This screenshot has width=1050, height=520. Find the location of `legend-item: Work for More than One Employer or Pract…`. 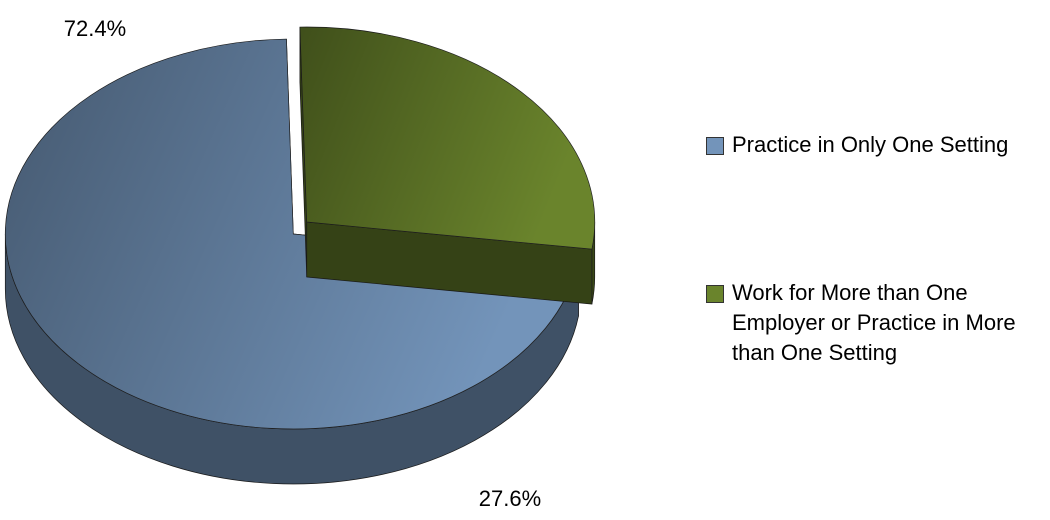

legend-item: Work for More than One Employer or Pract… is located at coordinates (866, 323).